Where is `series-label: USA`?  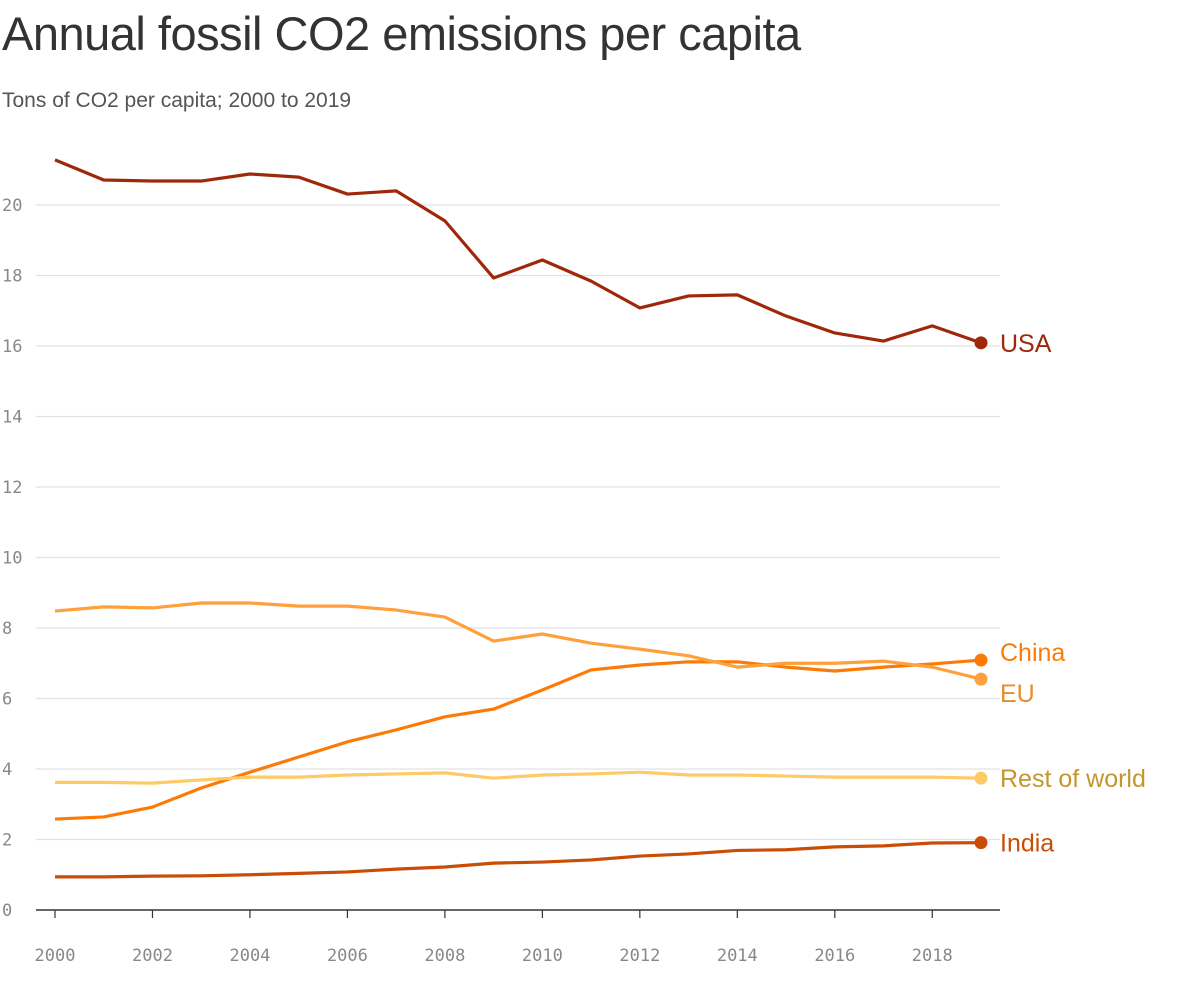 series-label: USA is located at coordinates (1026, 344).